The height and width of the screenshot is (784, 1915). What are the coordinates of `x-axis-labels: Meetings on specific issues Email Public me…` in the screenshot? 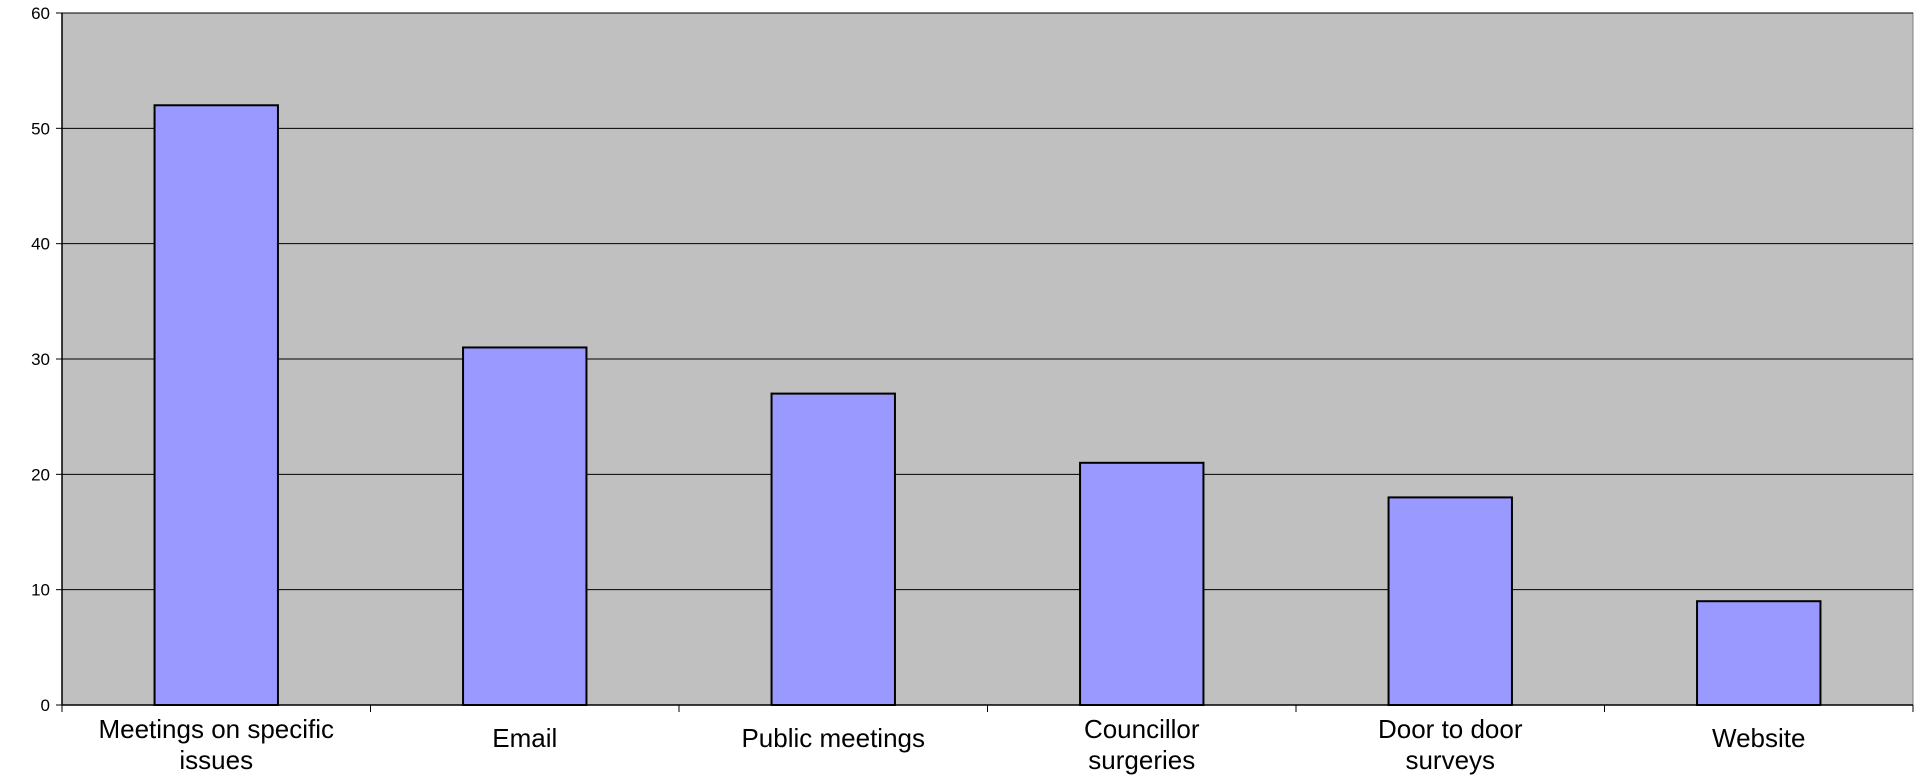 It's located at (951, 744).